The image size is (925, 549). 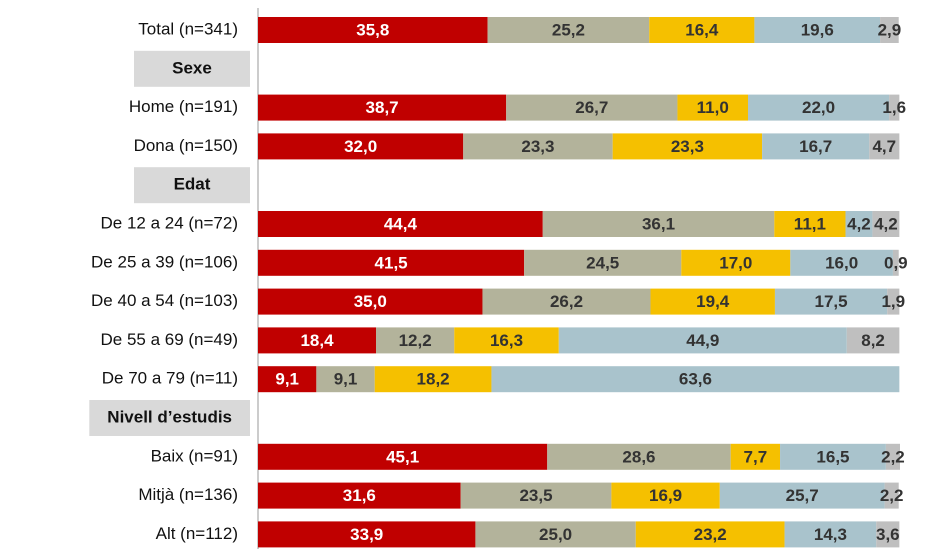 I want to click on value-label: 19,4, so click(x=713, y=301).